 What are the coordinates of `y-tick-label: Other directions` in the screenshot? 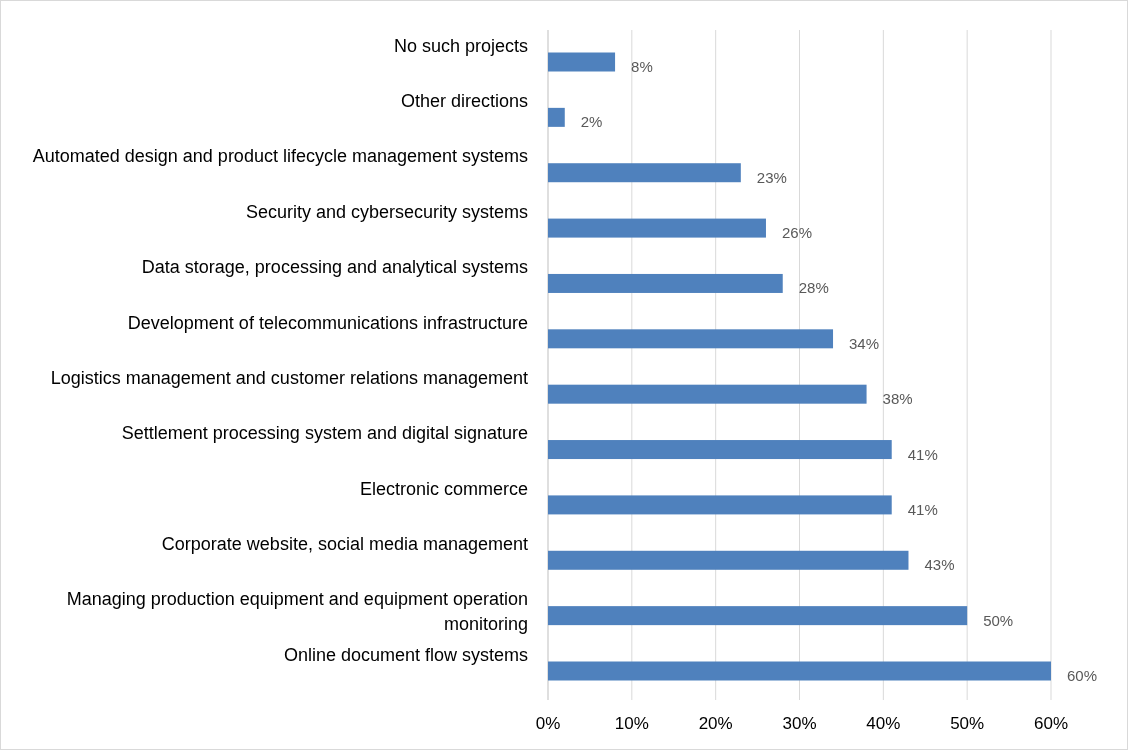 It's located at (464, 101).